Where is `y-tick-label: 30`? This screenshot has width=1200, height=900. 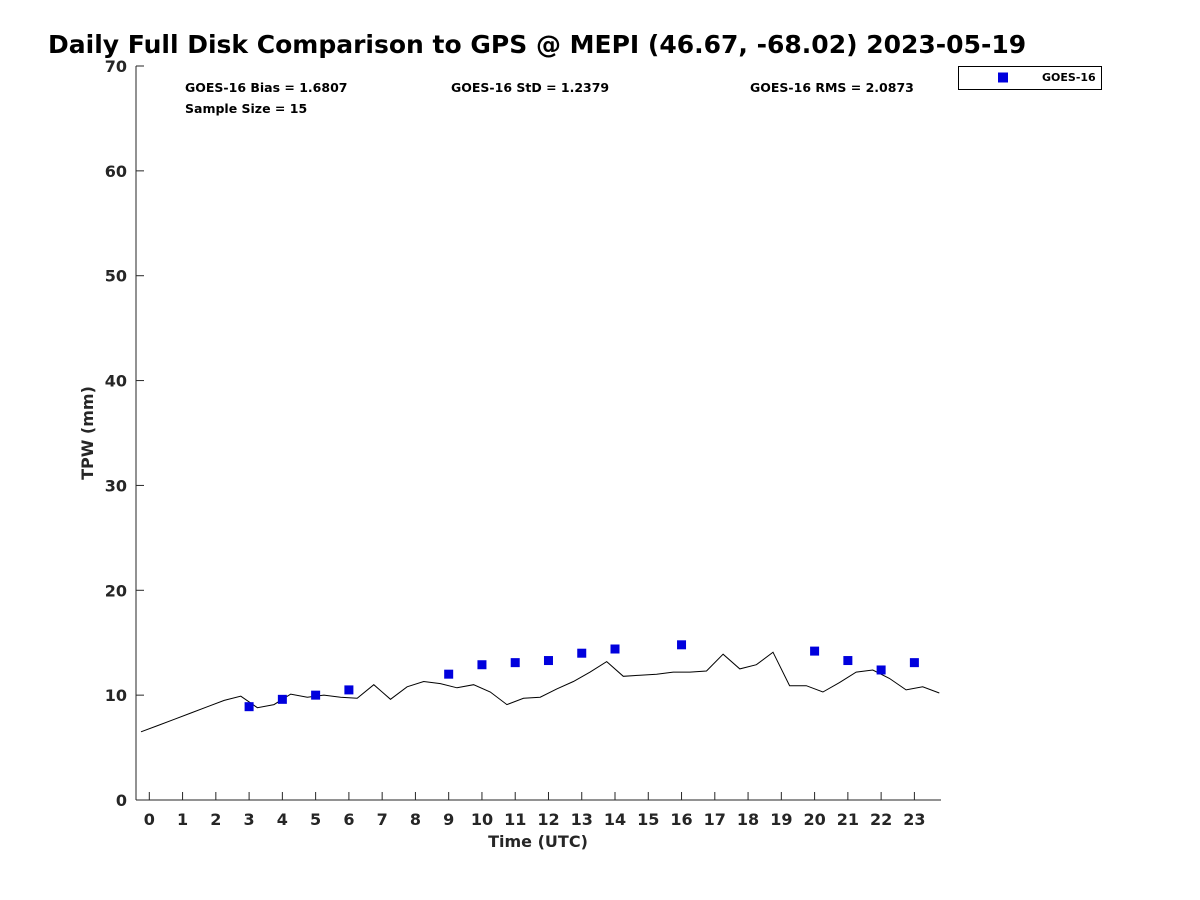
y-tick-label: 30 is located at coordinates (116, 485).